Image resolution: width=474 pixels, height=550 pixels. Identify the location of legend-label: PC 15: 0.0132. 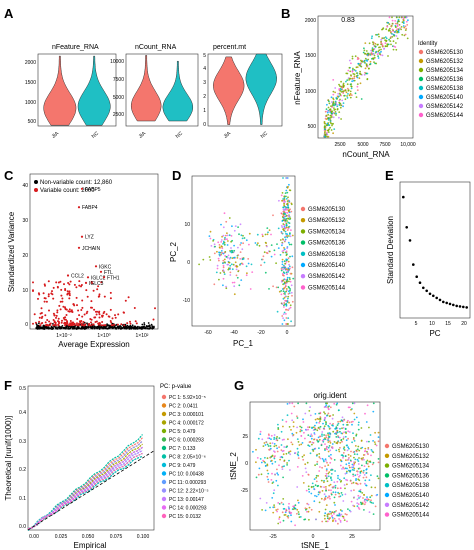
(185, 517).